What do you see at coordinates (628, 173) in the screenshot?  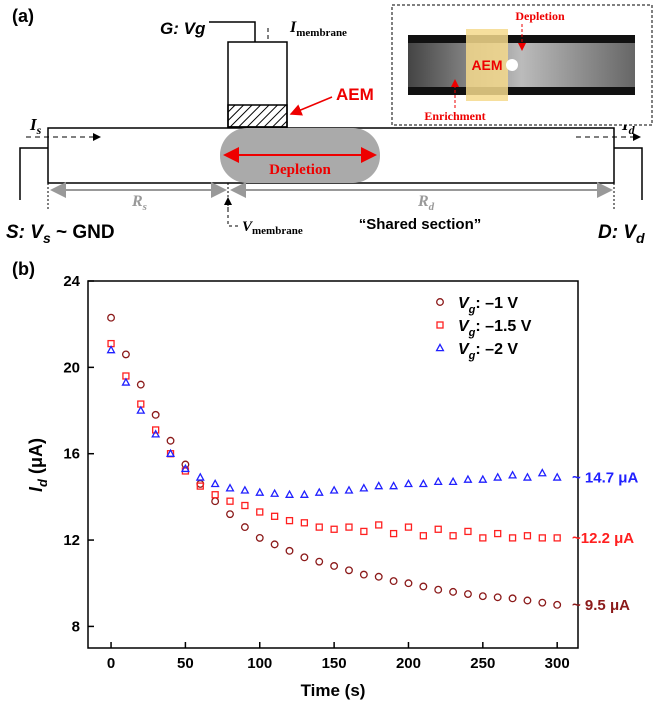 I see `drain-wire` at bounding box center [628, 173].